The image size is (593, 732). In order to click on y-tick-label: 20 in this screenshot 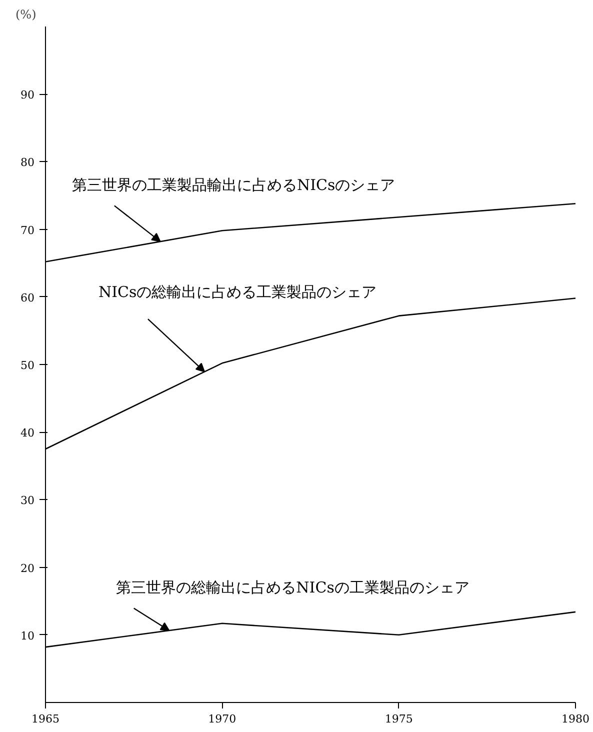, I will do `click(27, 568)`.